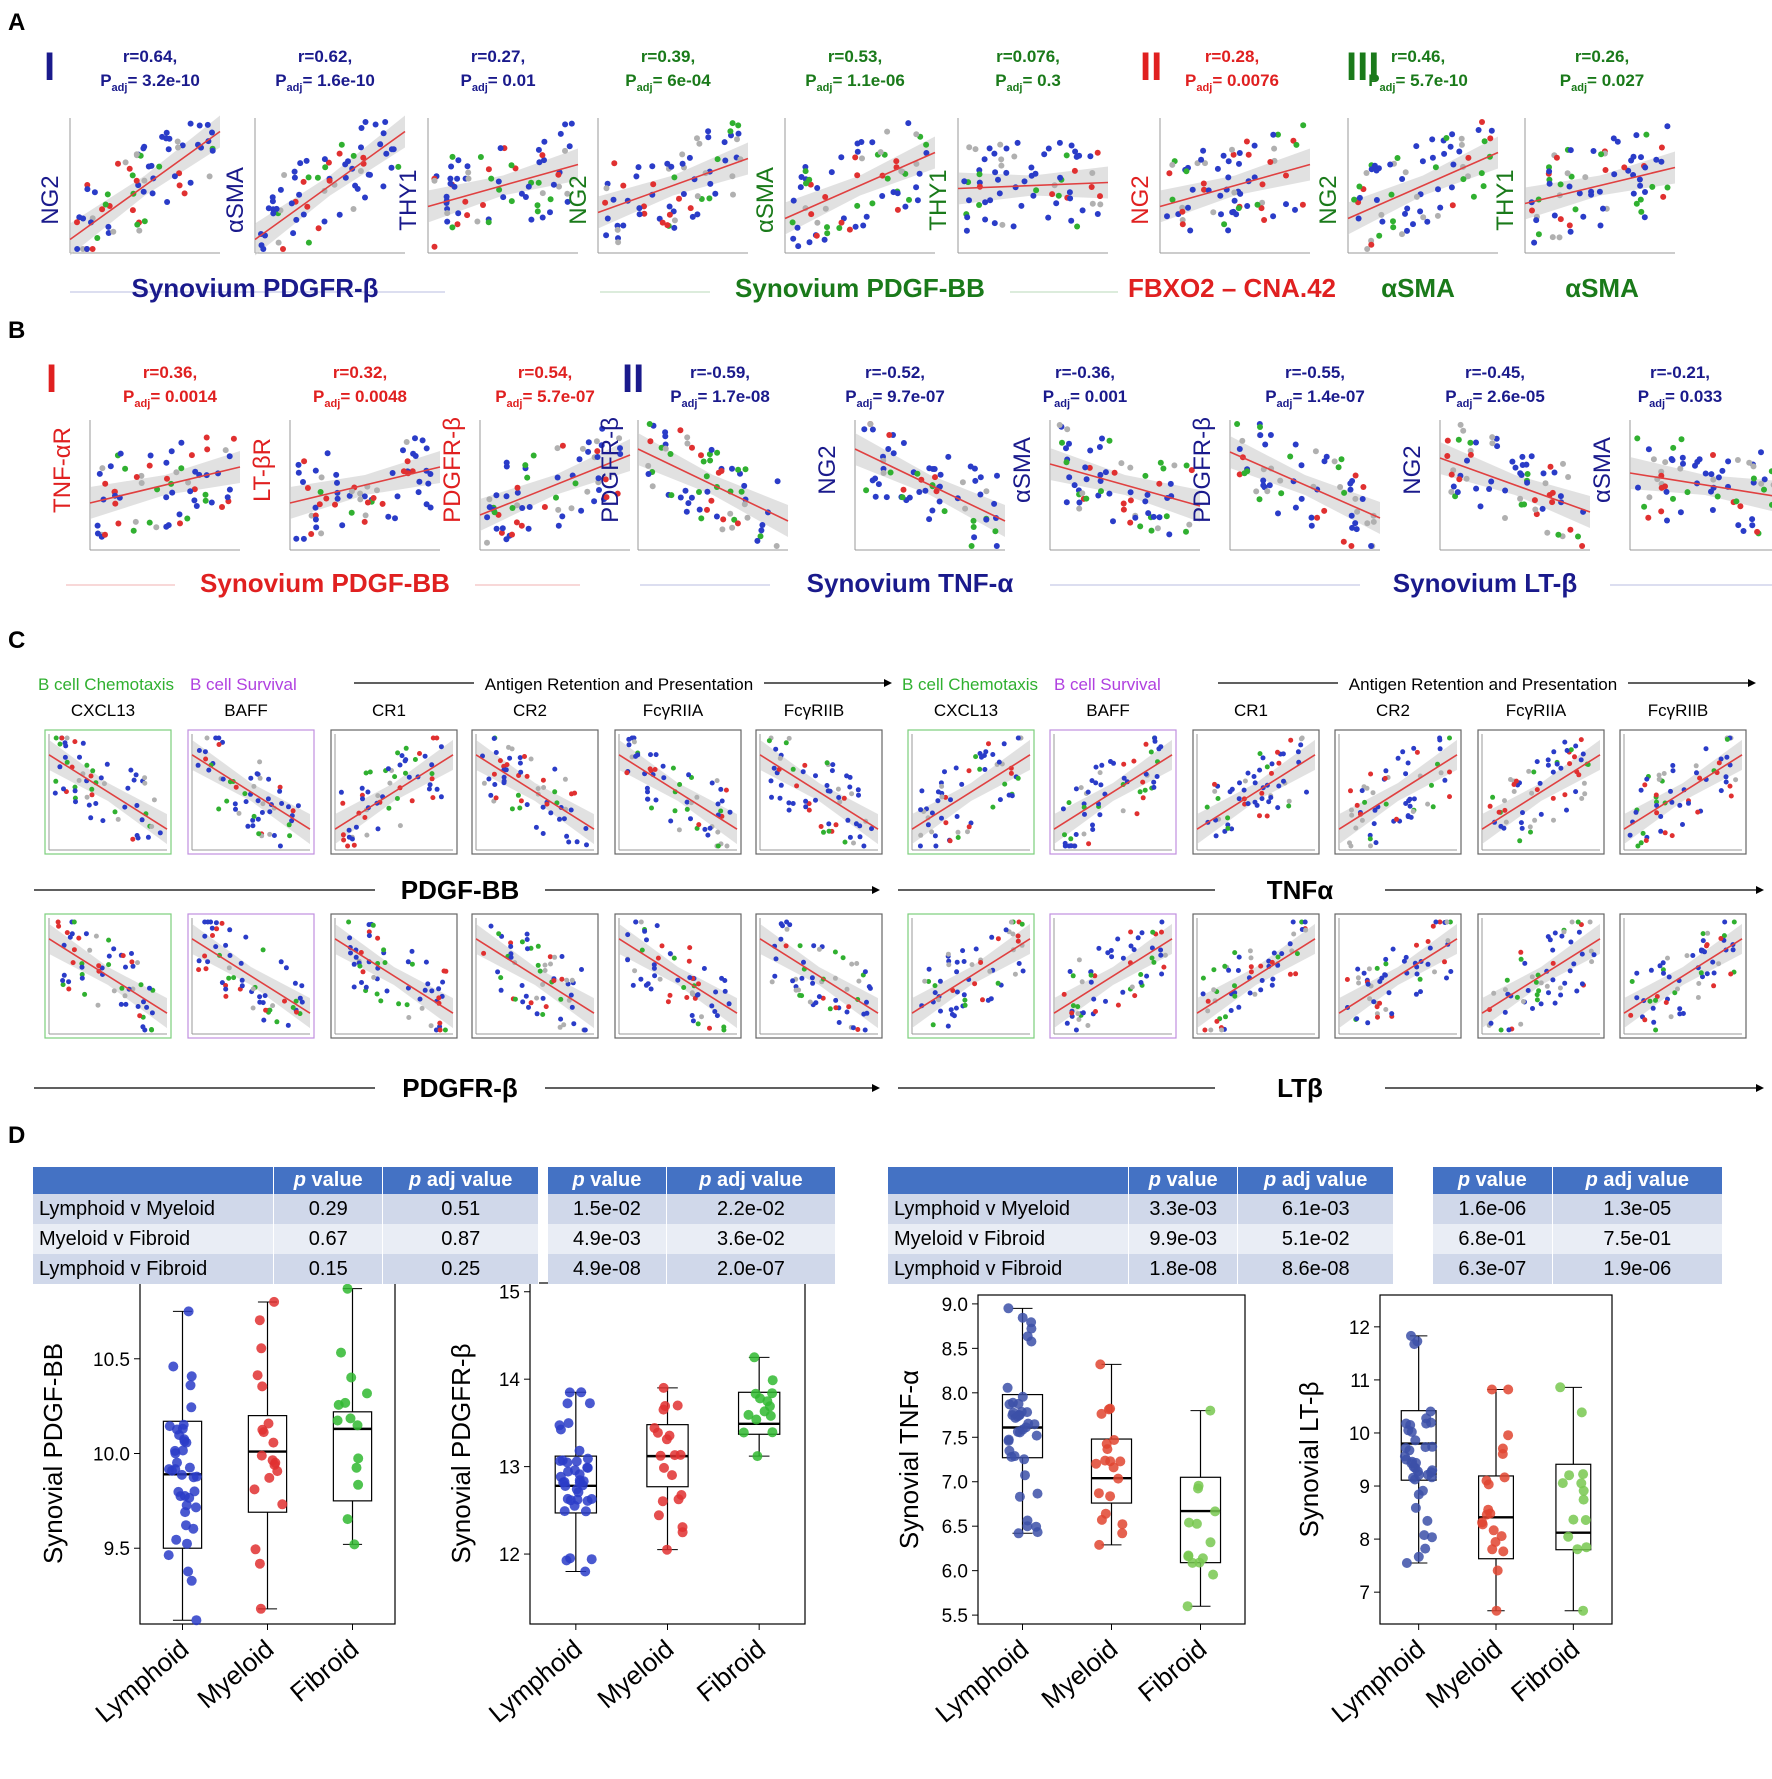  I want to click on label-bg, so click(1300, 888).